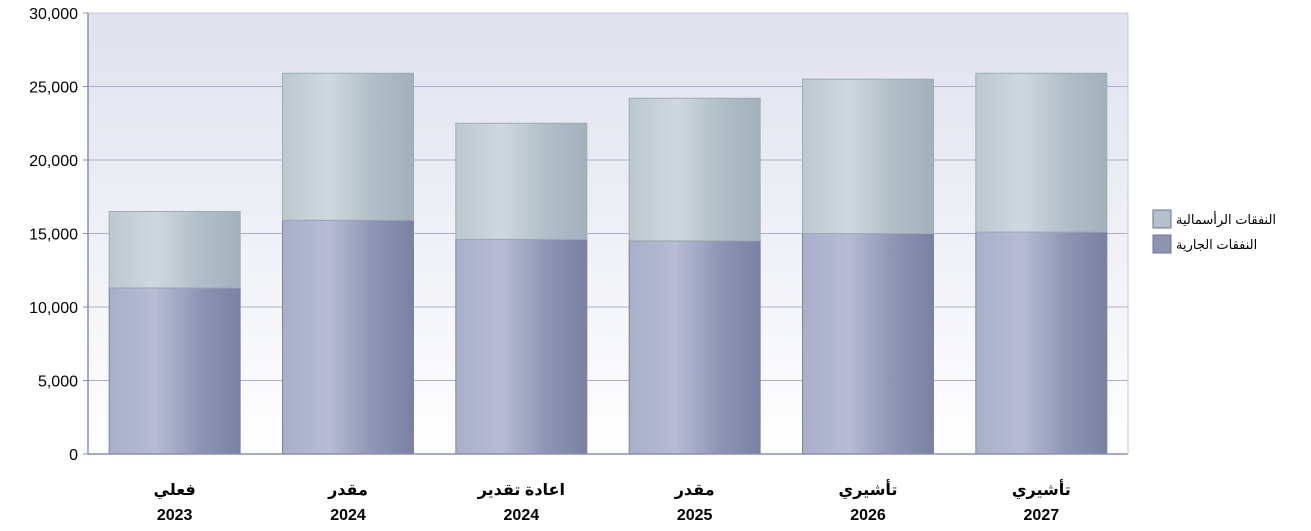  Describe the element at coordinates (1042, 515) in the screenshot. I see `x-category-year: 2027` at that location.